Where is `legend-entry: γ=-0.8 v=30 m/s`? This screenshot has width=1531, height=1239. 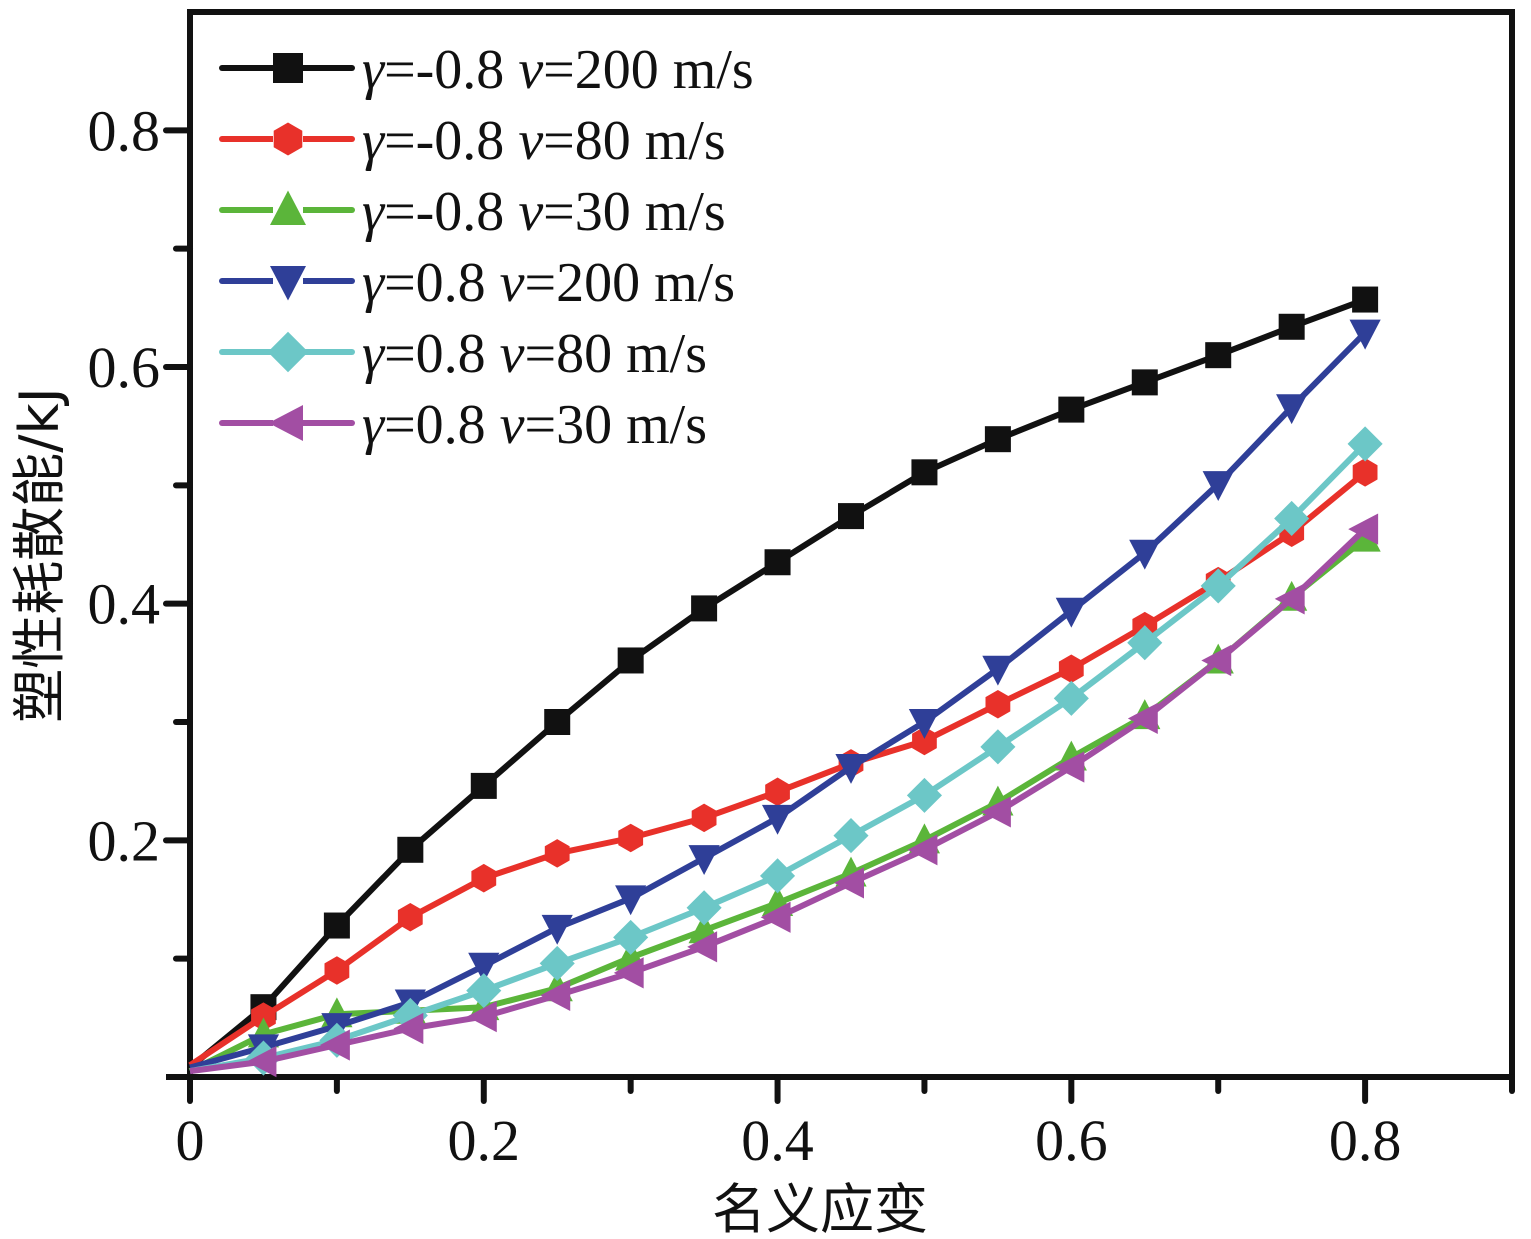
legend-entry: γ=-0.8 v=30 m/s is located at coordinates (472, 212).